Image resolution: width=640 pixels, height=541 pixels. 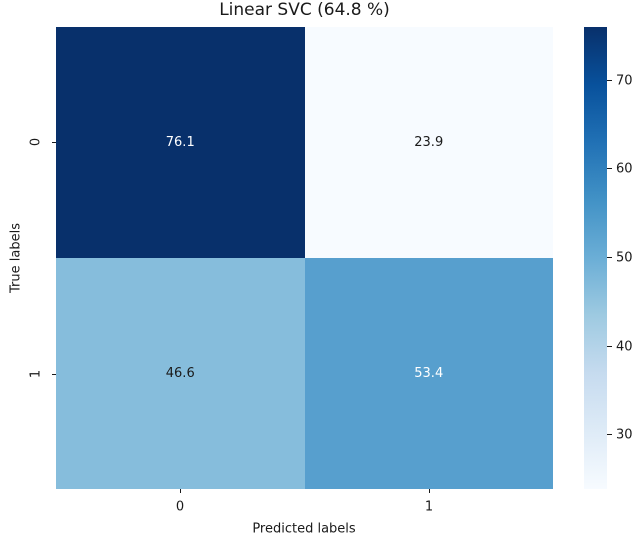 I want to click on colorbar-tick-label: 40, so click(x=624, y=347).